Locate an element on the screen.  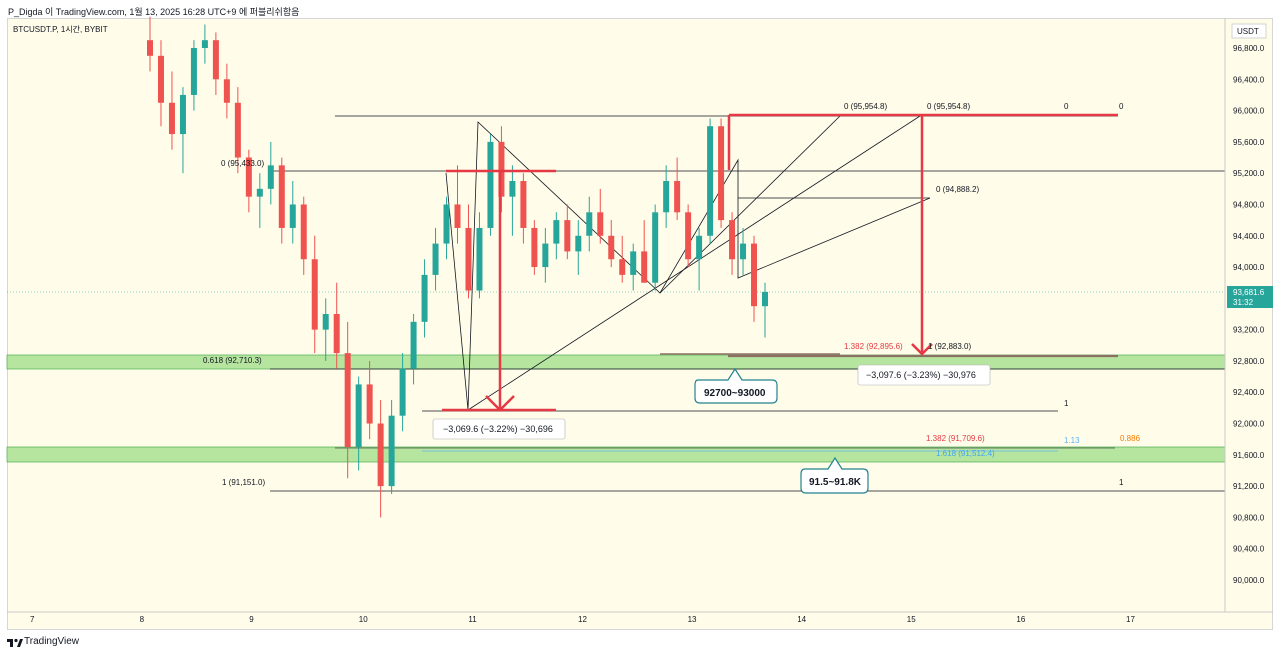
price-tick-label: 91,600.0 is located at coordinates (1249, 455).